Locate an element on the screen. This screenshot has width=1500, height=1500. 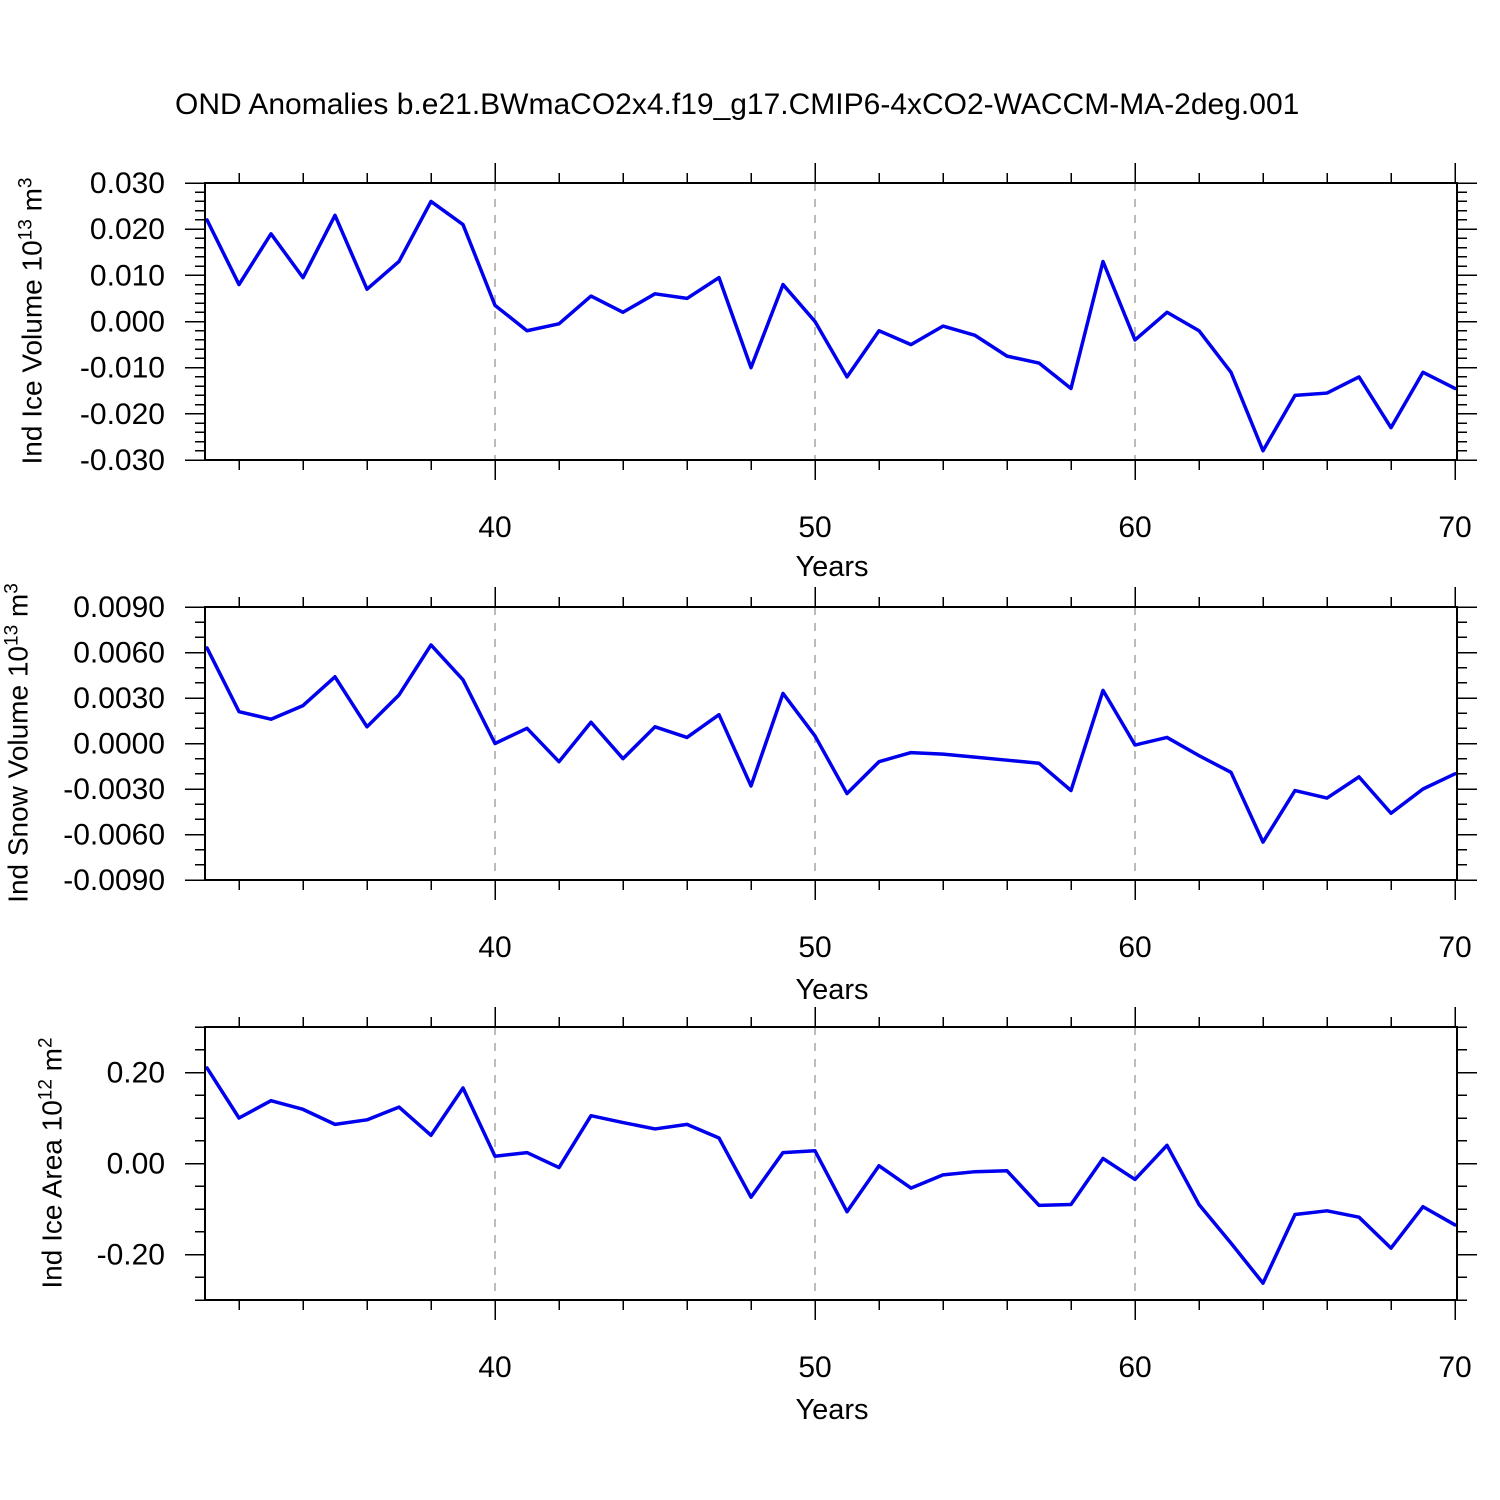
y-tick-label: -0.020 is located at coordinates (122, 414).